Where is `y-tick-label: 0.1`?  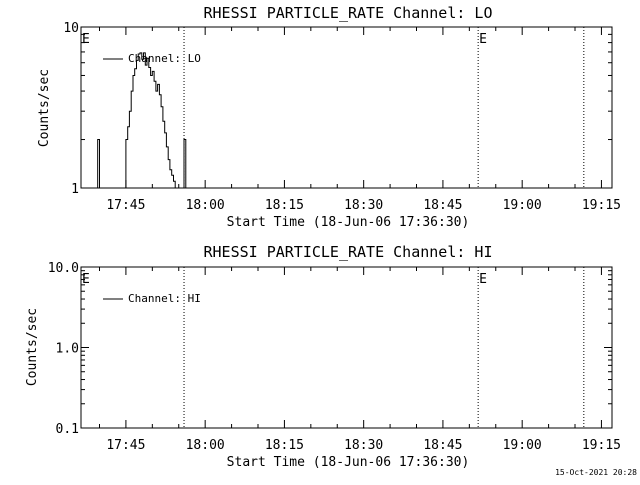 y-tick-label: 0.1 is located at coordinates (67, 429).